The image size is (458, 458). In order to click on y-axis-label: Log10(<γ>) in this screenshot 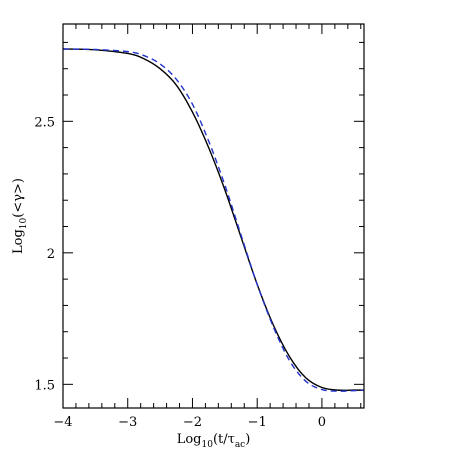, I will do `click(20, 216)`.